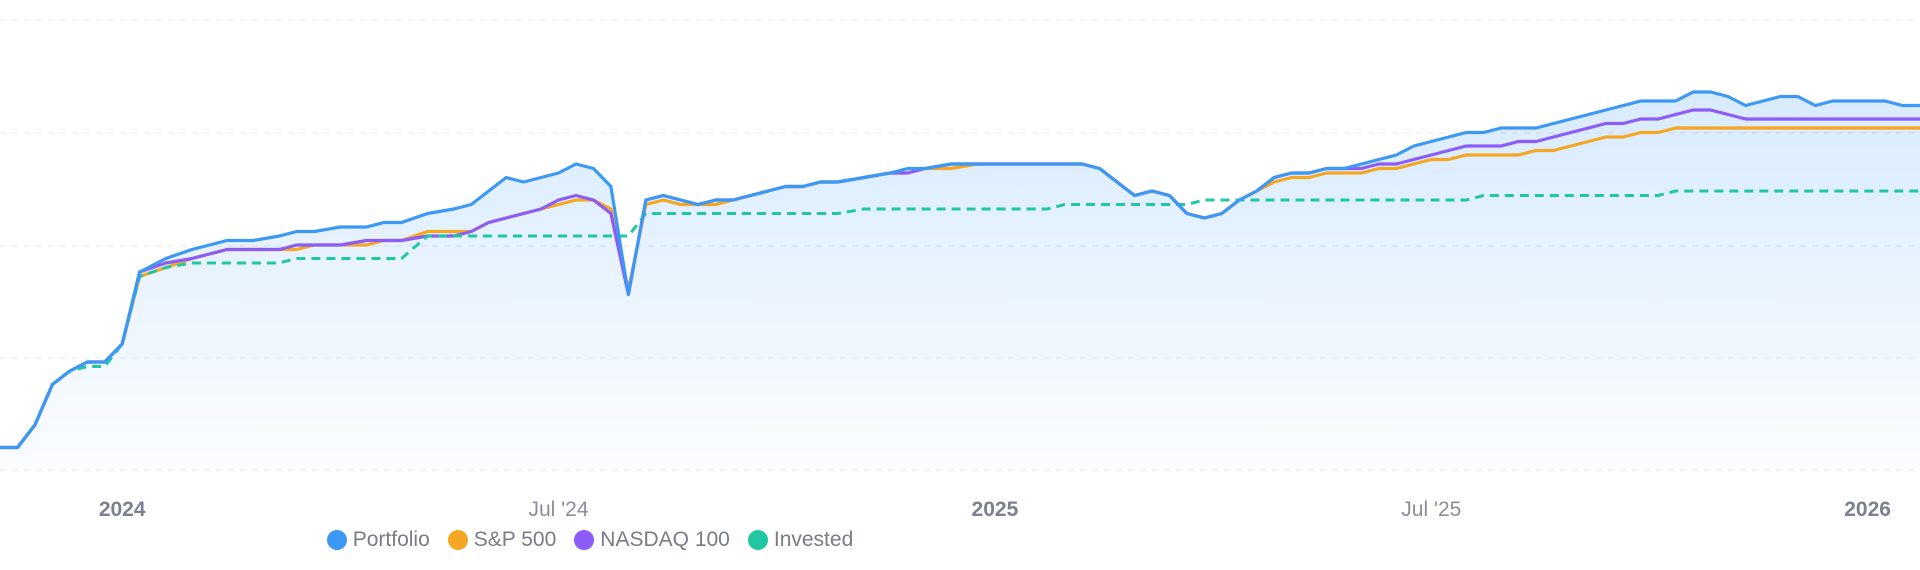  I want to click on legend-label-portfolio: Portfolio, so click(391, 539).